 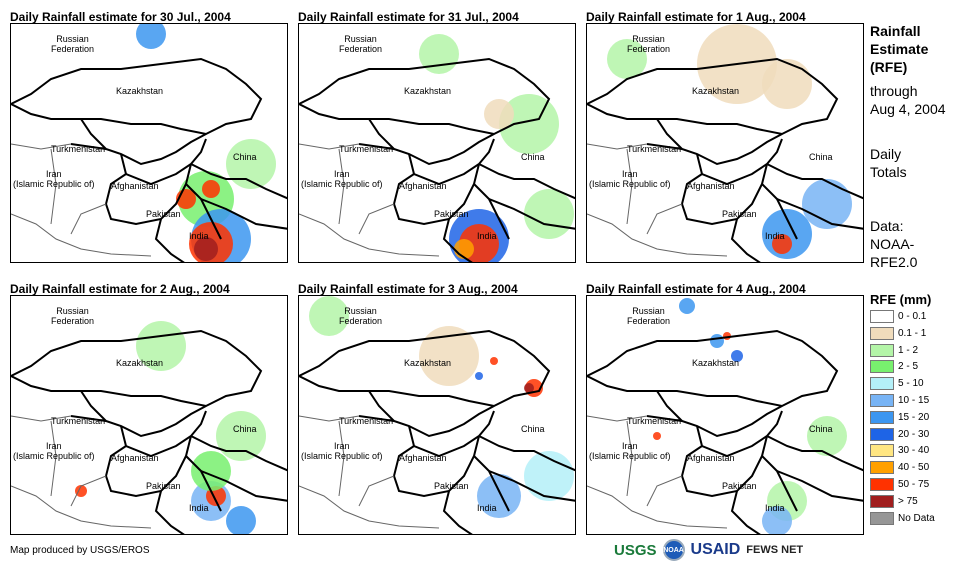 I want to click on legend-label: 0 - 0.1, so click(x=912, y=316).